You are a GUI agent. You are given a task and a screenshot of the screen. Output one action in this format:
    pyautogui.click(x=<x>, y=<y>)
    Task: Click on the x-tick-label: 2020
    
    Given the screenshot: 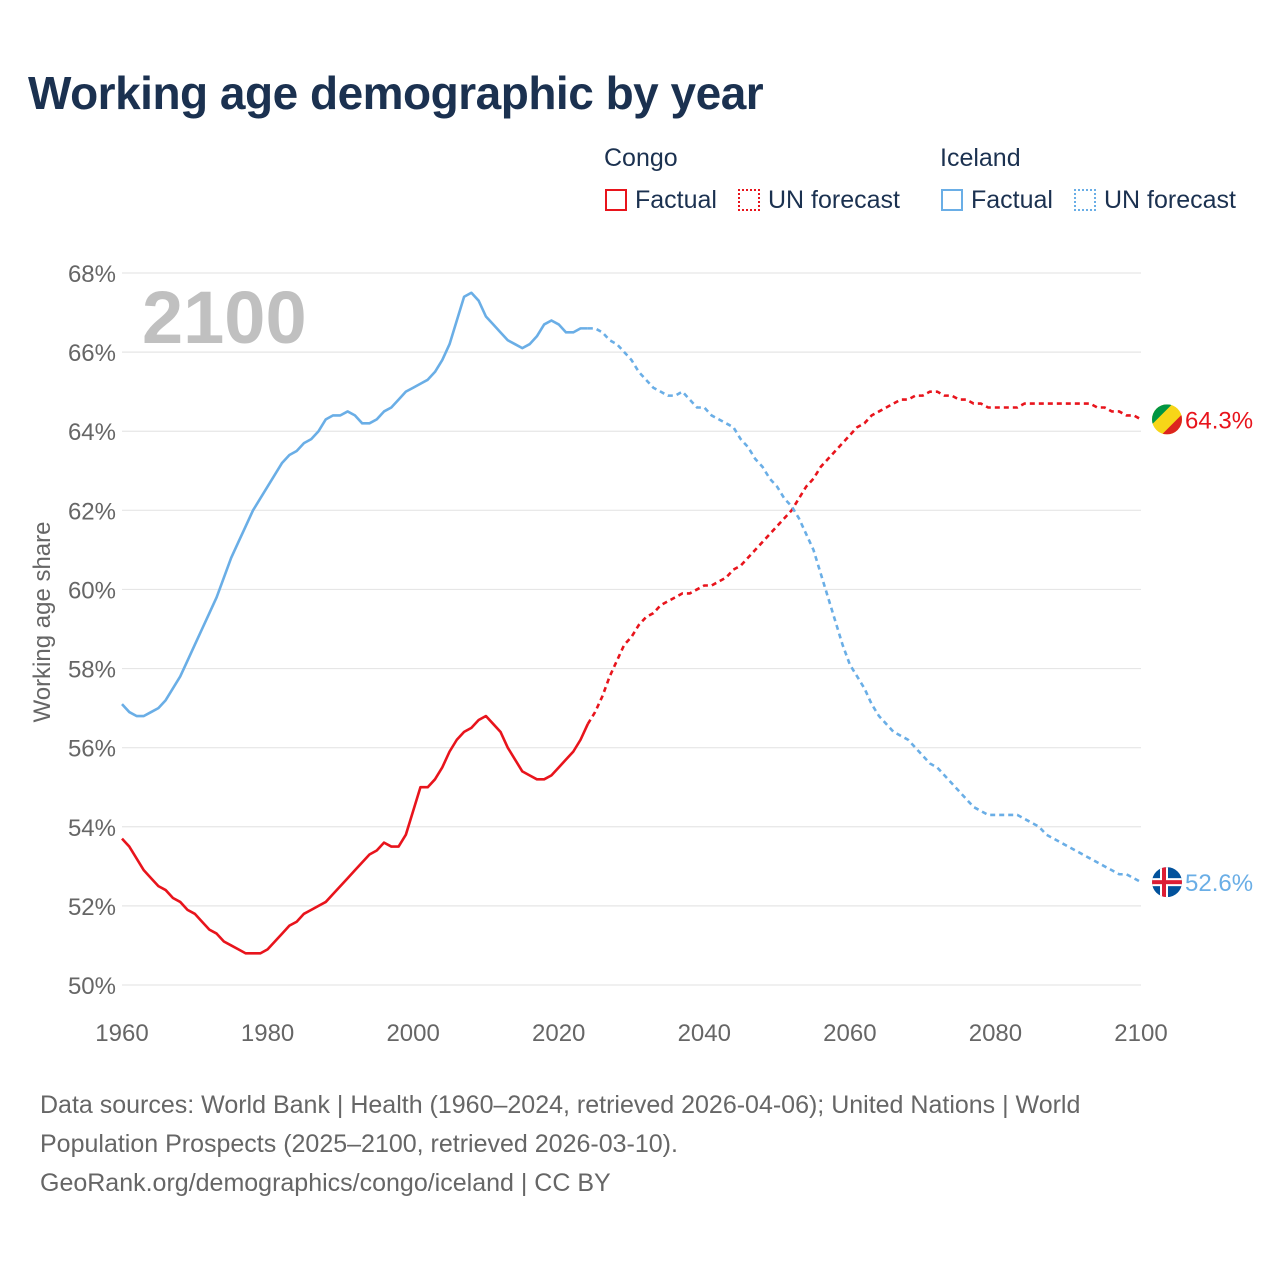 What is the action you would take?
    pyautogui.click(x=558, y=1033)
    